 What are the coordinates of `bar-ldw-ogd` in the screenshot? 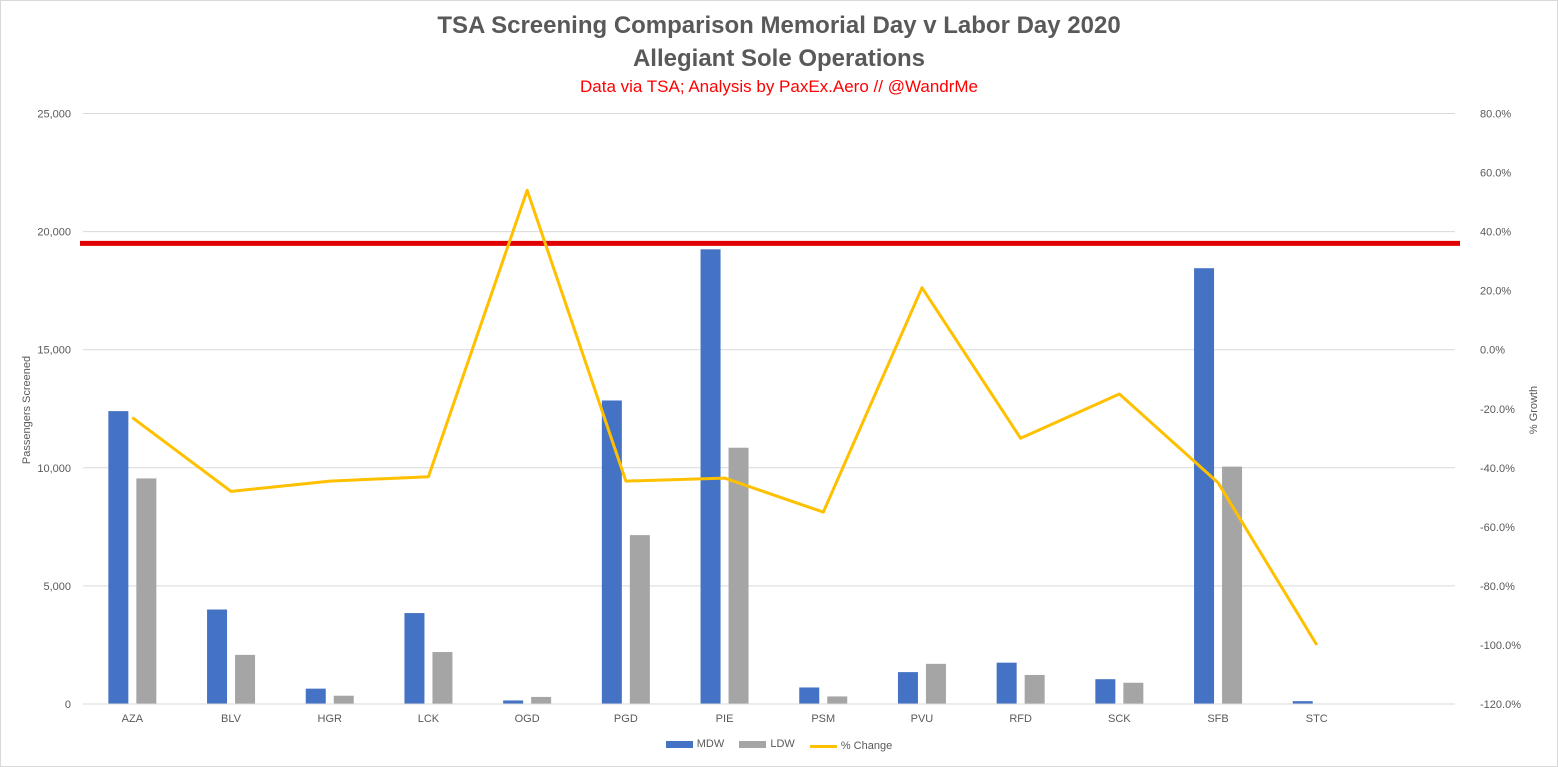 It's located at (541, 700).